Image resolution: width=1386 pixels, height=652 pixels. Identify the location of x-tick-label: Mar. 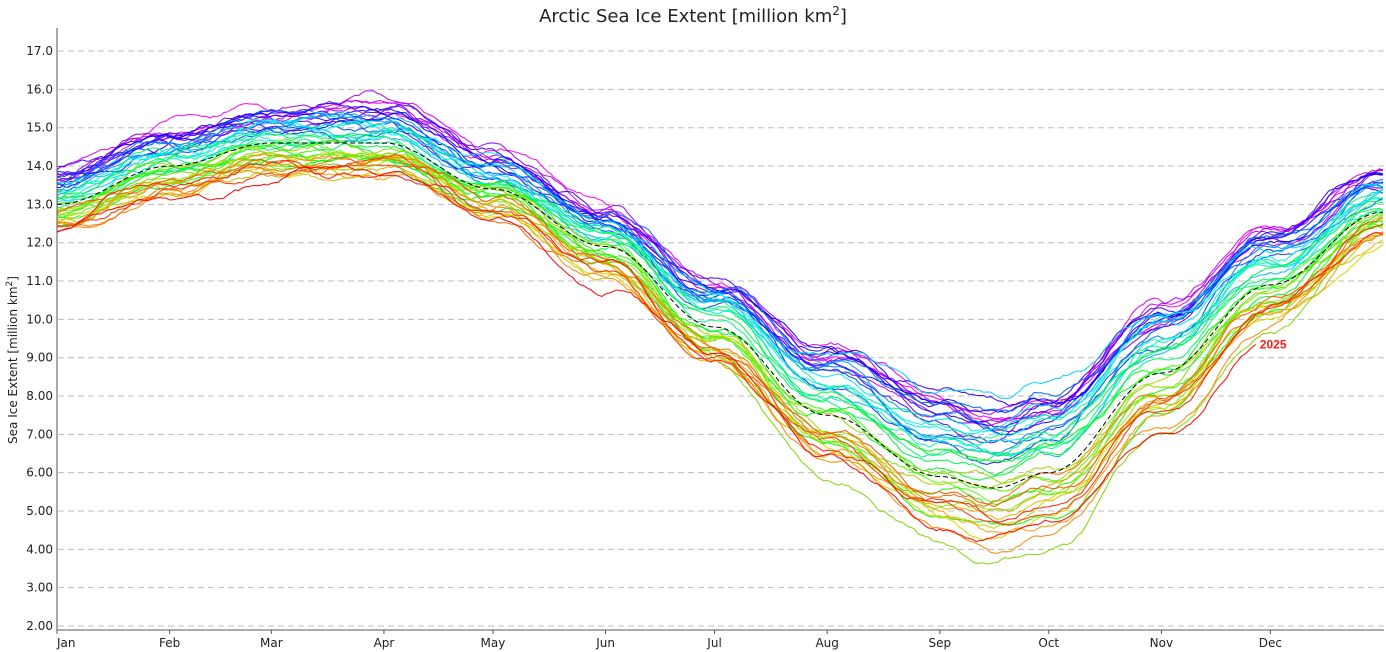
(271, 643).